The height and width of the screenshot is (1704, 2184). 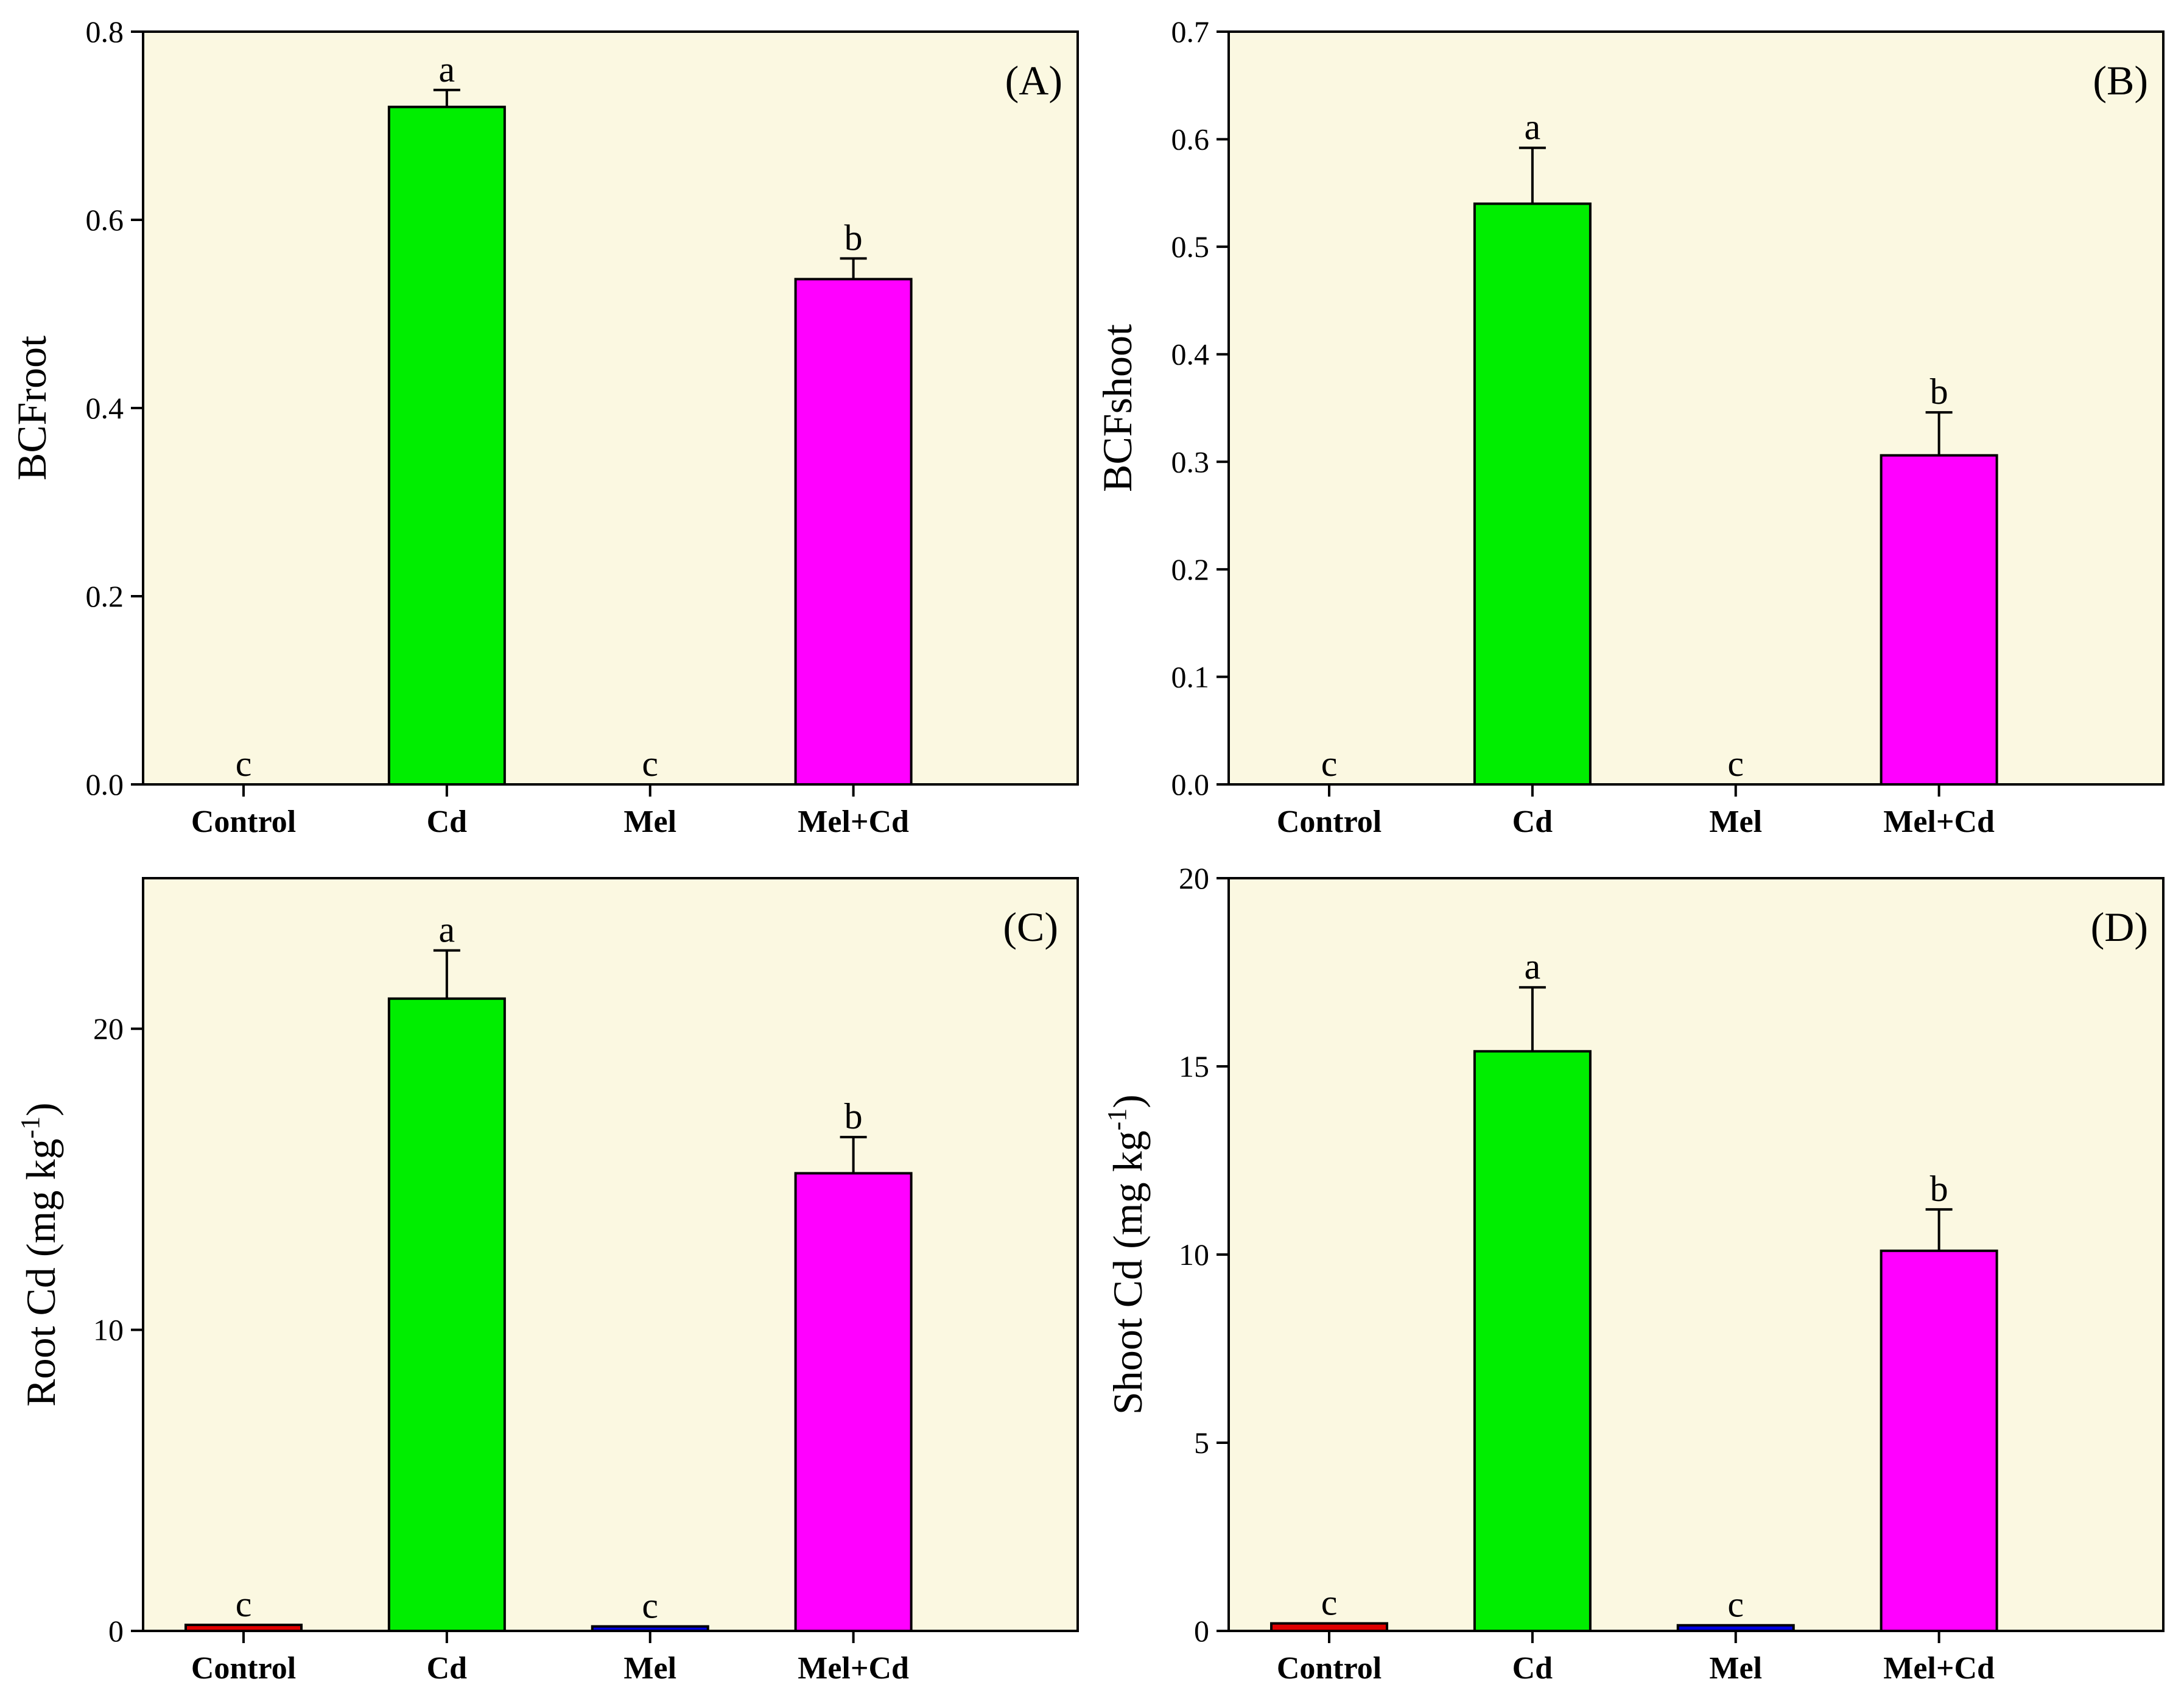 I want to click on y-tick-label: 0.1, so click(x=1190, y=677).